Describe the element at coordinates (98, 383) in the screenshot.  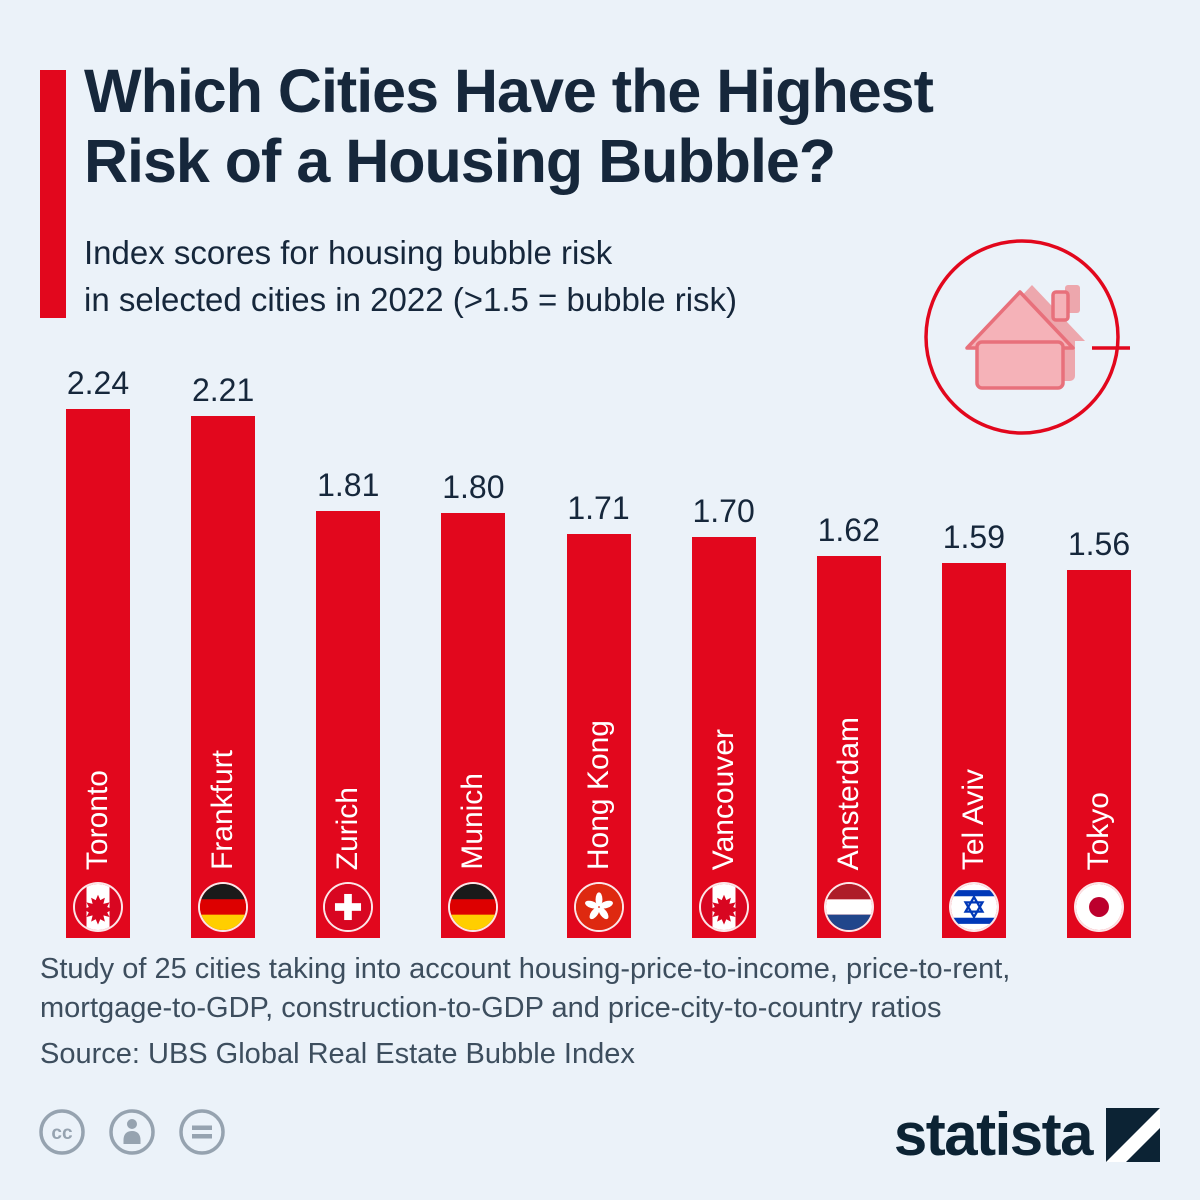
I see `bar-value-label: 2.24` at that location.